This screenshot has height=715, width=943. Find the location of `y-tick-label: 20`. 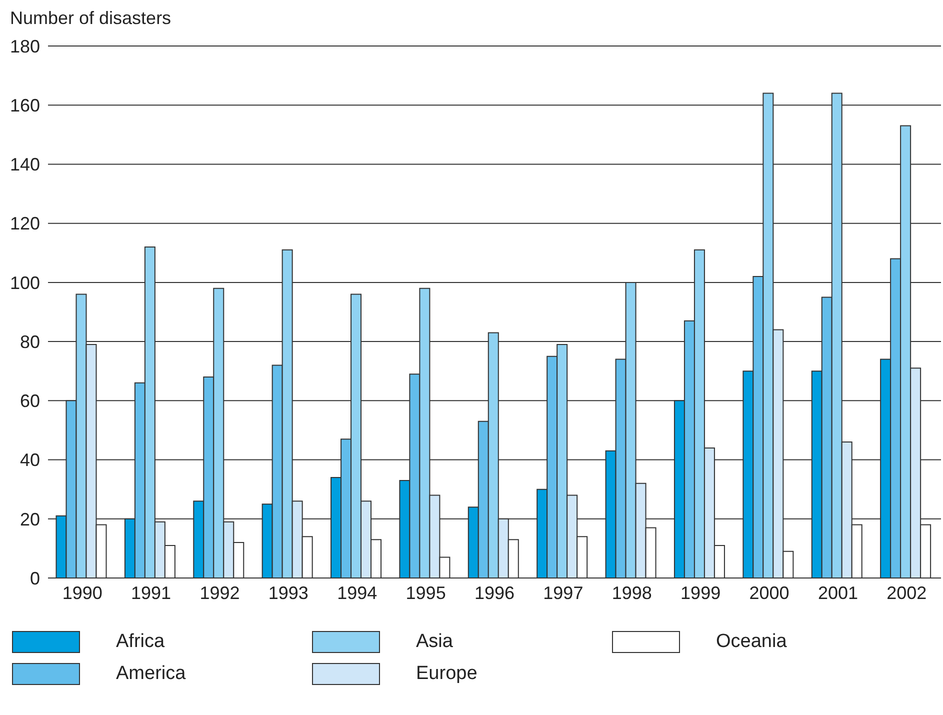

y-tick-label: 20 is located at coordinates (30, 519).